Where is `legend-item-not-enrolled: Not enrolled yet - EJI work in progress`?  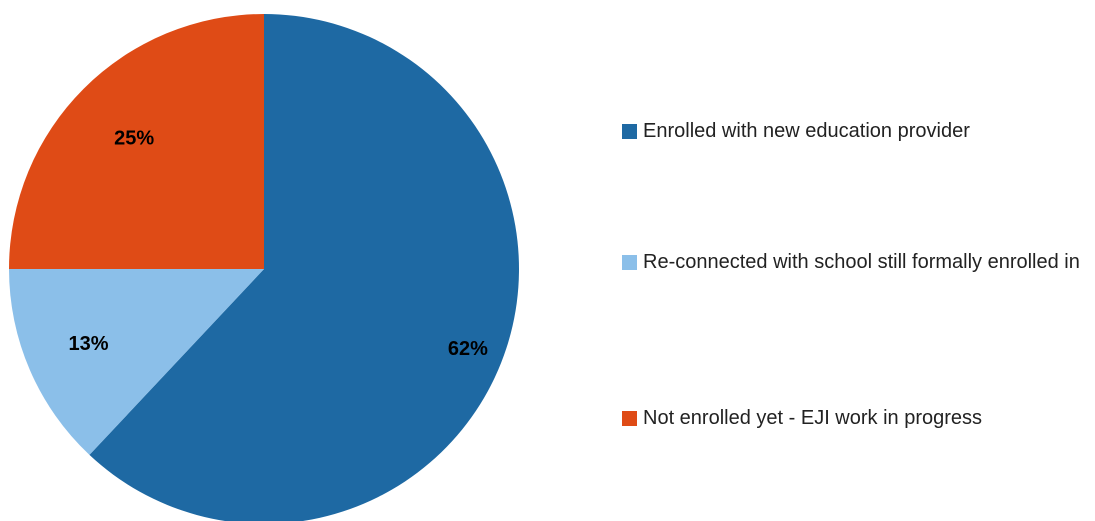 legend-item-not-enrolled: Not enrolled yet - EJI work in progress is located at coordinates (857, 418).